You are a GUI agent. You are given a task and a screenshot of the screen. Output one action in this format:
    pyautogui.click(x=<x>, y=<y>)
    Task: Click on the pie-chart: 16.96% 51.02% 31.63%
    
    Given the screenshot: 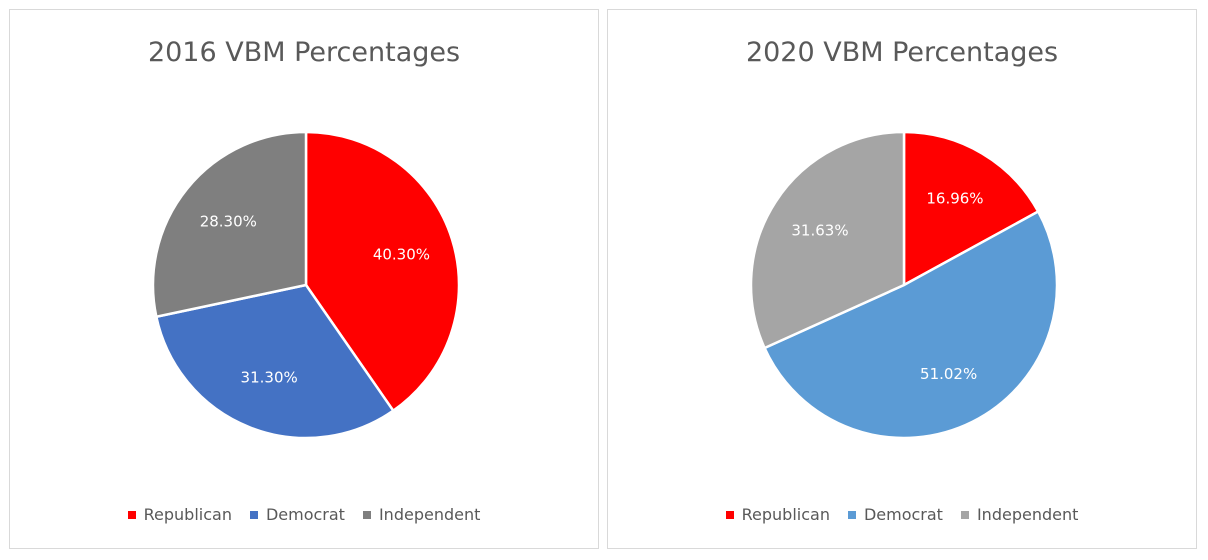 What is the action you would take?
    pyautogui.click(x=904, y=285)
    